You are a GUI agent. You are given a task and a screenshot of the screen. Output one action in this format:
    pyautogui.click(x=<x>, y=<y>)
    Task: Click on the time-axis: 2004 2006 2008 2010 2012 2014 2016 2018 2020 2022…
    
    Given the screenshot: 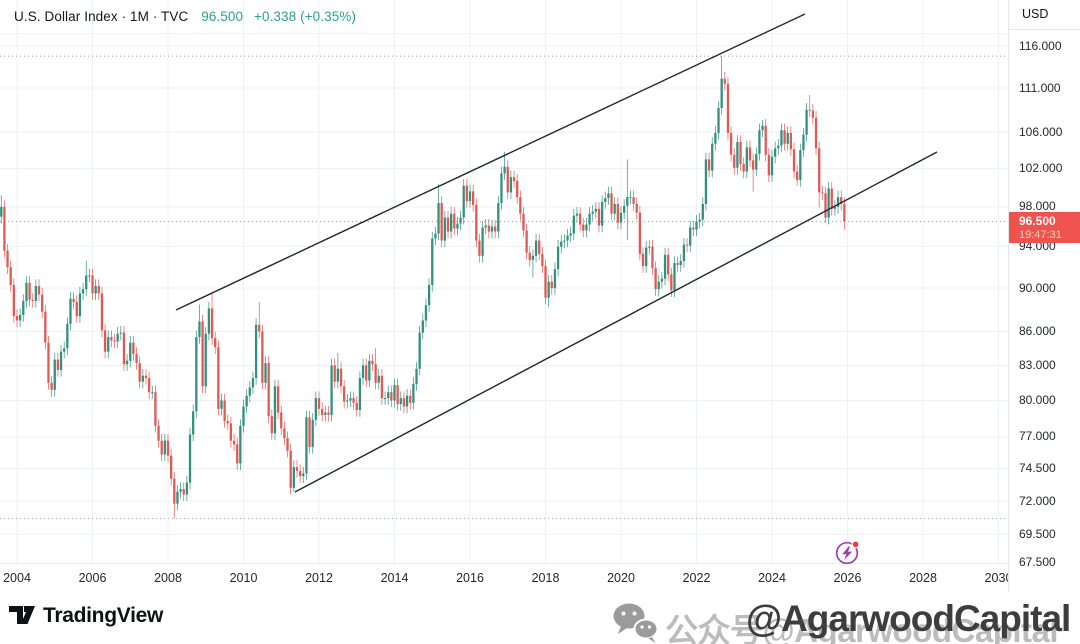 What is the action you would take?
    pyautogui.click(x=506, y=578)
    